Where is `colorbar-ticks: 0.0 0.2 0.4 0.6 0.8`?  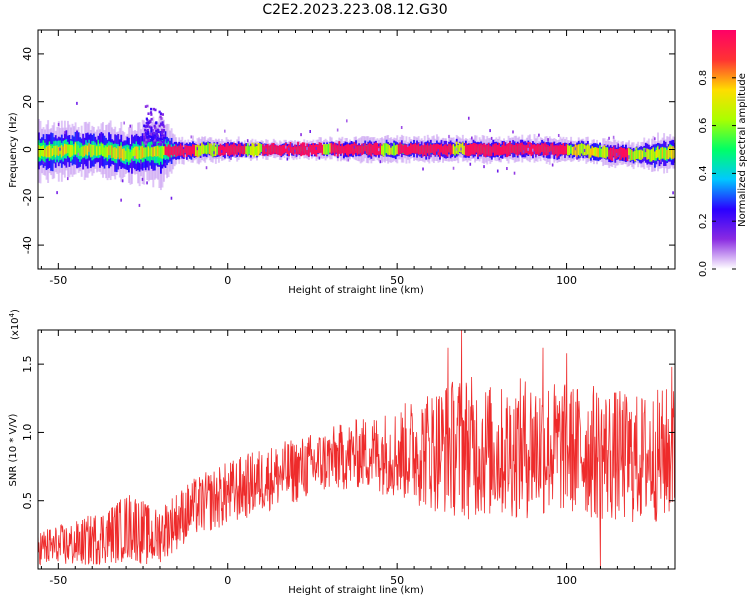 colorbar-ticks: 0.0 0.2 0.4 0.6 0.8 is located at coordinates (717, 173).